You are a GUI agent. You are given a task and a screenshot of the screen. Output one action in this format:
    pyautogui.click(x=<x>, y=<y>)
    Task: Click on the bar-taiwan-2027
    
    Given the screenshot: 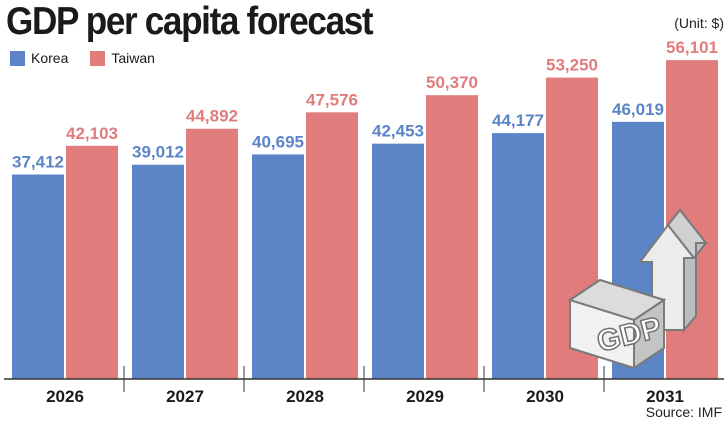 What is the action you would take?
    pyautogui.click(x=212, y=253)
    